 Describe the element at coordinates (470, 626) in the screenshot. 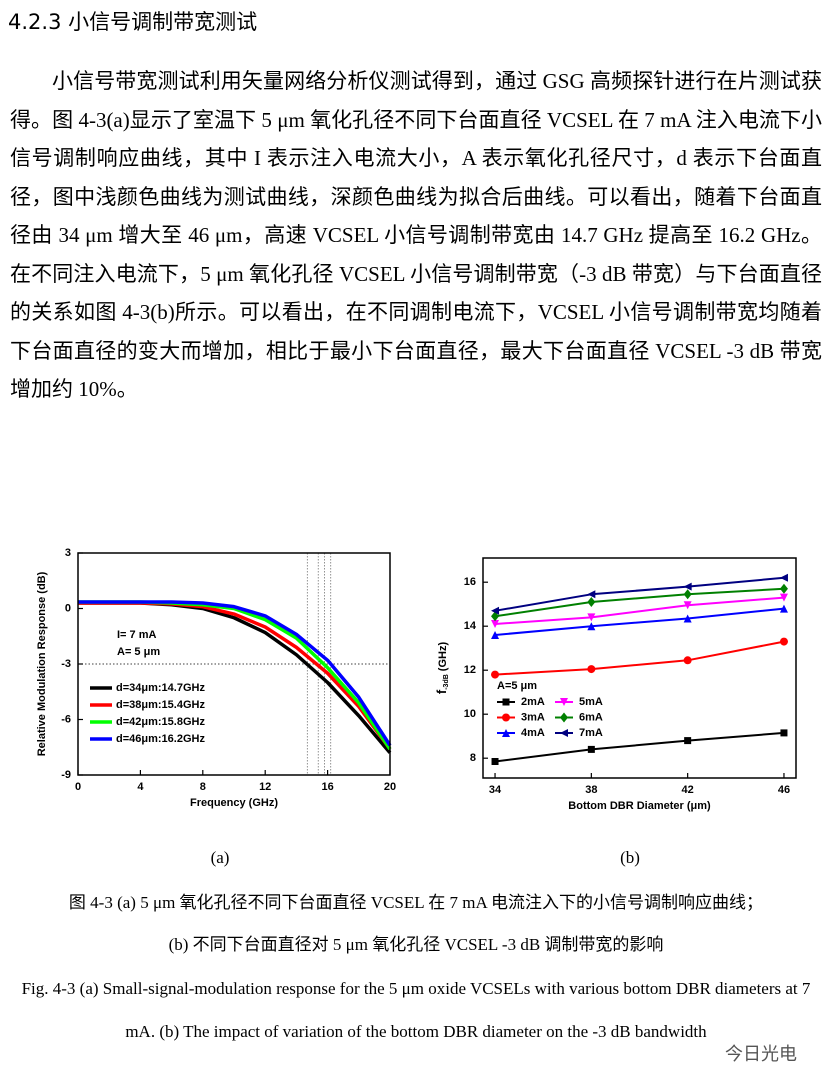

I see `y-tick-label: 14` at that location.